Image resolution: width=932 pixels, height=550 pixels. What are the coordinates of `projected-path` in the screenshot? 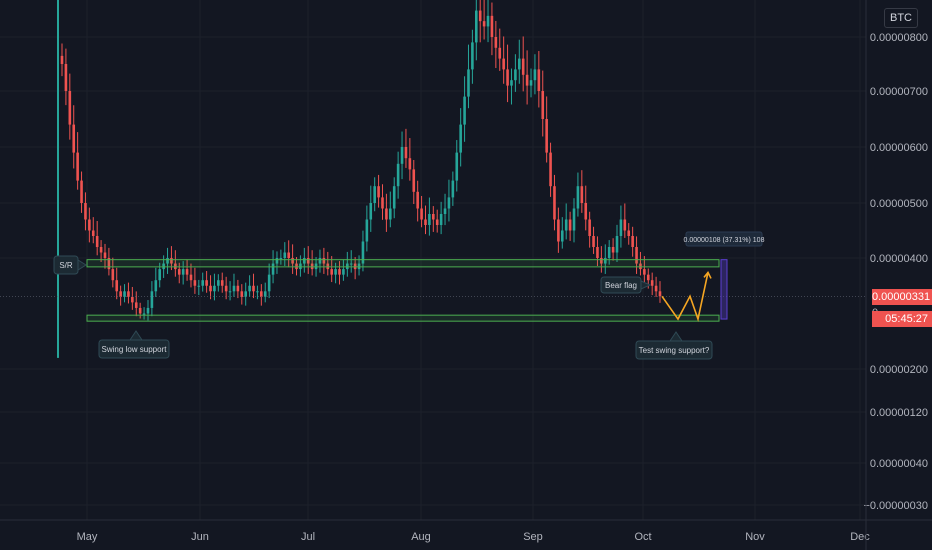 It's located at (685, 297).